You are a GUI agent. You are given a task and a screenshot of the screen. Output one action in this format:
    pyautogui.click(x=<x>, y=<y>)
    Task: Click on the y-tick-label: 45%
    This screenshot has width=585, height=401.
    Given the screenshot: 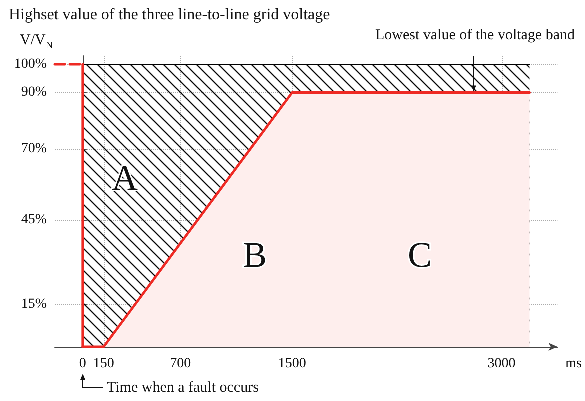 What is the action you would take?
    pyautogui.click(x=34, y=220)
    